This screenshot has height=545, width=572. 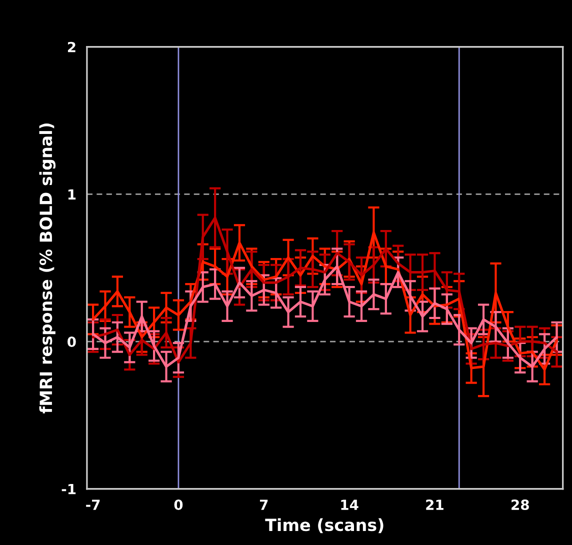 I want to click on y-tick-label: 0, so click(x=72, y=342).